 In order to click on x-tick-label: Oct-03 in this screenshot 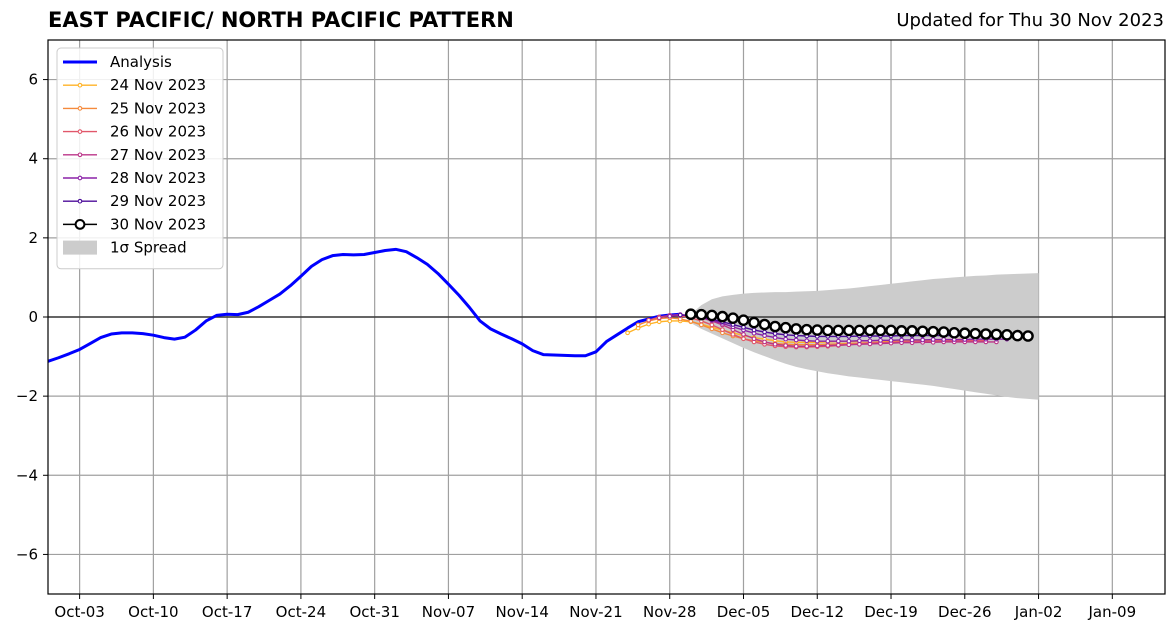, I will do `click(79, 612)`.